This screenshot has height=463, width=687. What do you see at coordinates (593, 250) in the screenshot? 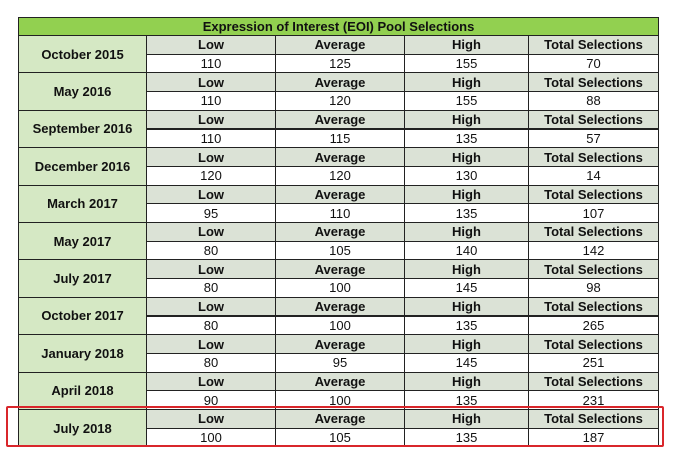
I see `value-cell: 142` at bounding box center [593, 250].